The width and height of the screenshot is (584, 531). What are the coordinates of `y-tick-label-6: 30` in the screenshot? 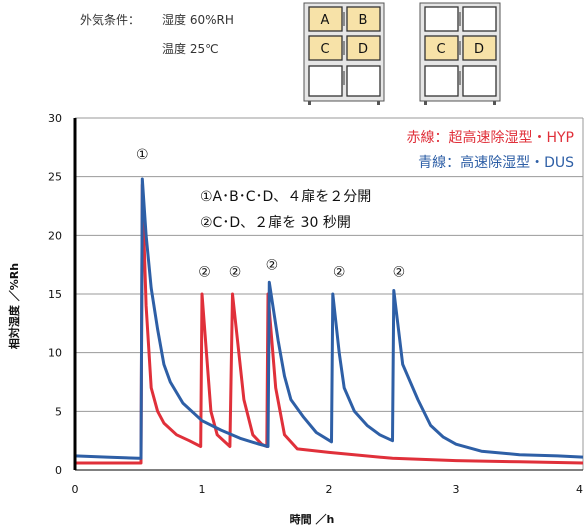 It's located at (55, 118).